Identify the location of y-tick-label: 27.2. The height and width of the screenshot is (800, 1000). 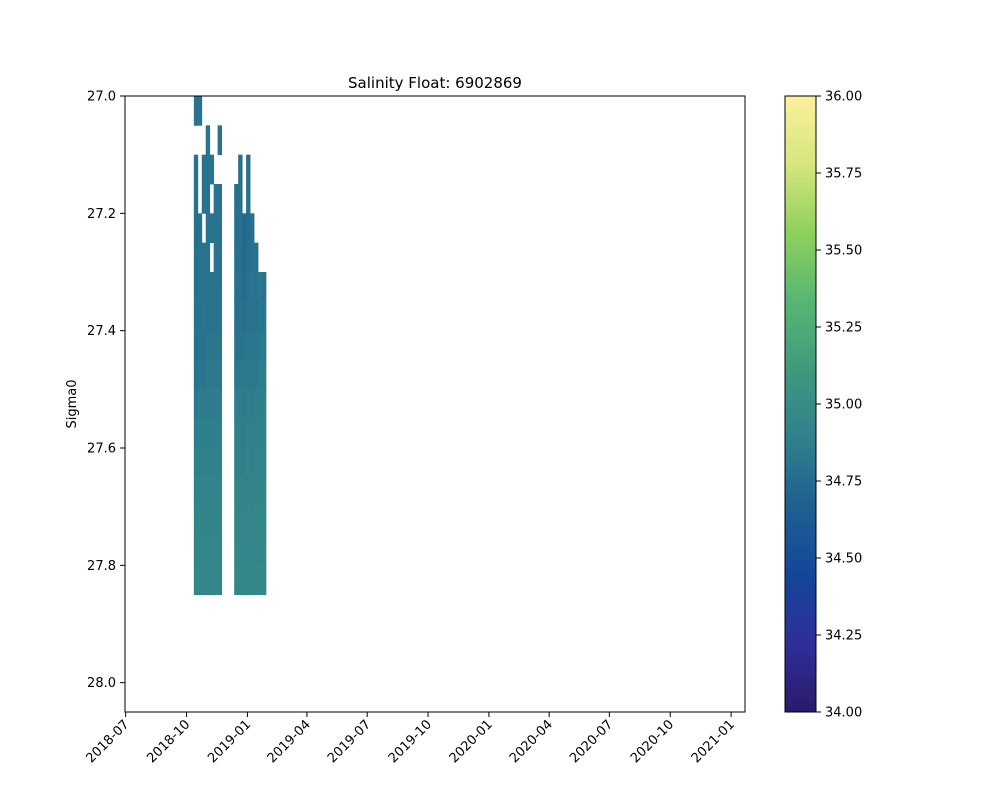
(101, 214).